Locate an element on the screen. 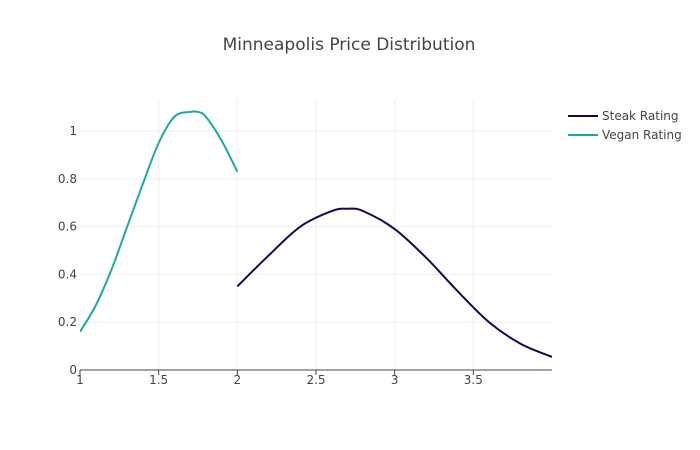 The image size is (700, 450). x-tick-label: 3 is located at coordinates (395, 380).